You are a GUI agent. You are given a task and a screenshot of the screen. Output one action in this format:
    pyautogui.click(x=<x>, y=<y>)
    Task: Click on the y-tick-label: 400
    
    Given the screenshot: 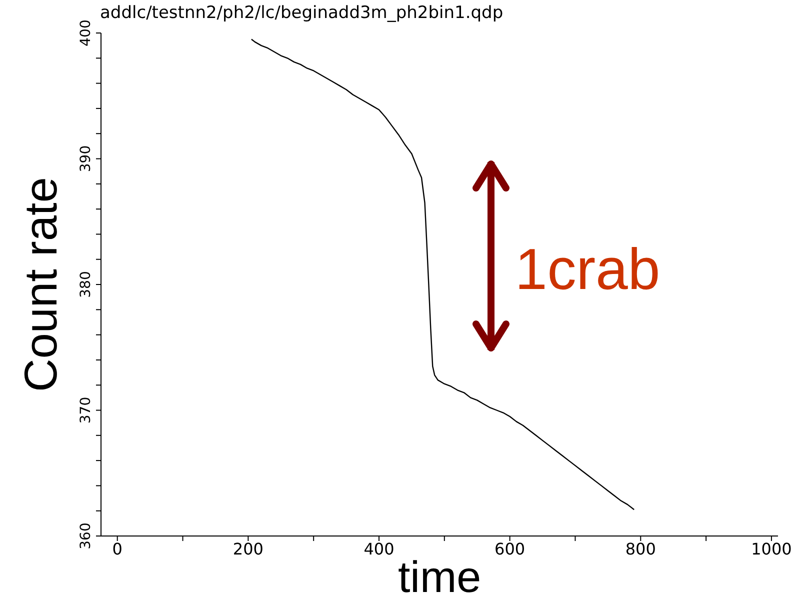 What is the action you would take?
    pyautogui.click(x=86, y=33)
    